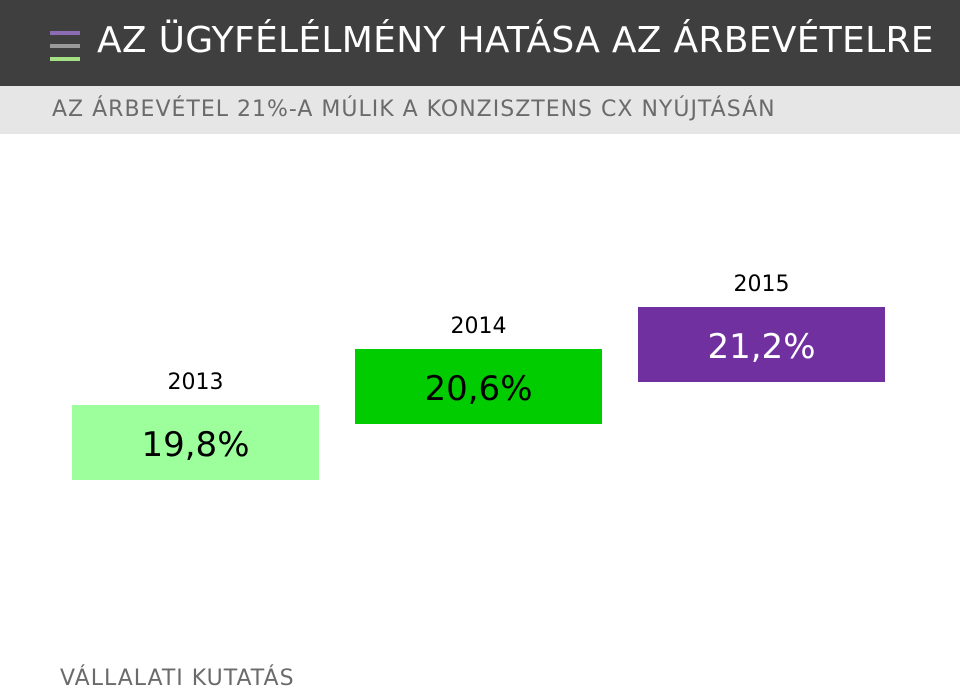 This screenshot has width=960, height=692. Describe the element at coordinates (515, 40) in the screenshot. I see `page-title: AZ ÜGYFÉLÉLMÉNY HATÁSA AZ ÁRBEVÉTELRE` at that location.